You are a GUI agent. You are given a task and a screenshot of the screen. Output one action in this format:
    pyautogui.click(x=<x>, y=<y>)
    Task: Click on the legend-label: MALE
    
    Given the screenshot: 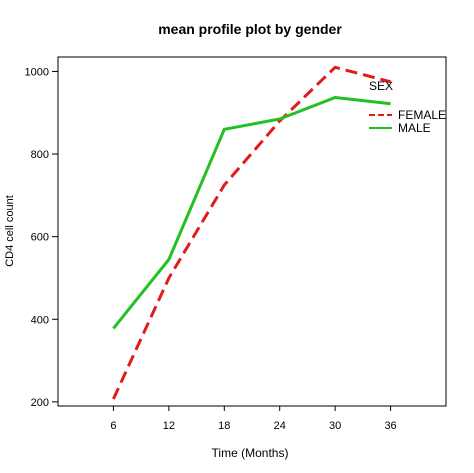 What is the action you would take?
    pyautogui.click(x=414, y=128)
    